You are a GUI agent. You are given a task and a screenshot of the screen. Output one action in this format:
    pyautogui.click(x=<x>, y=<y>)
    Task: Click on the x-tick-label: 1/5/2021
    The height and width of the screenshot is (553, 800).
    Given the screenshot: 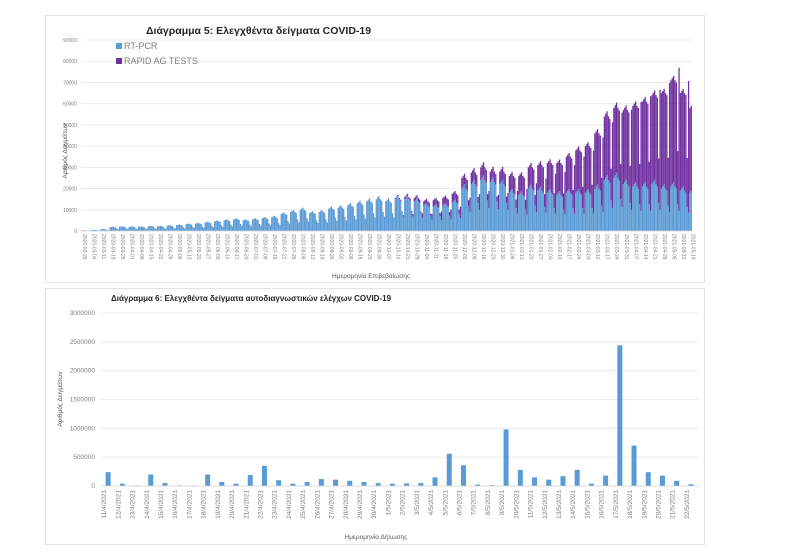 What is the action you would take?
    pyautogui.click(x=388, y=503)
    